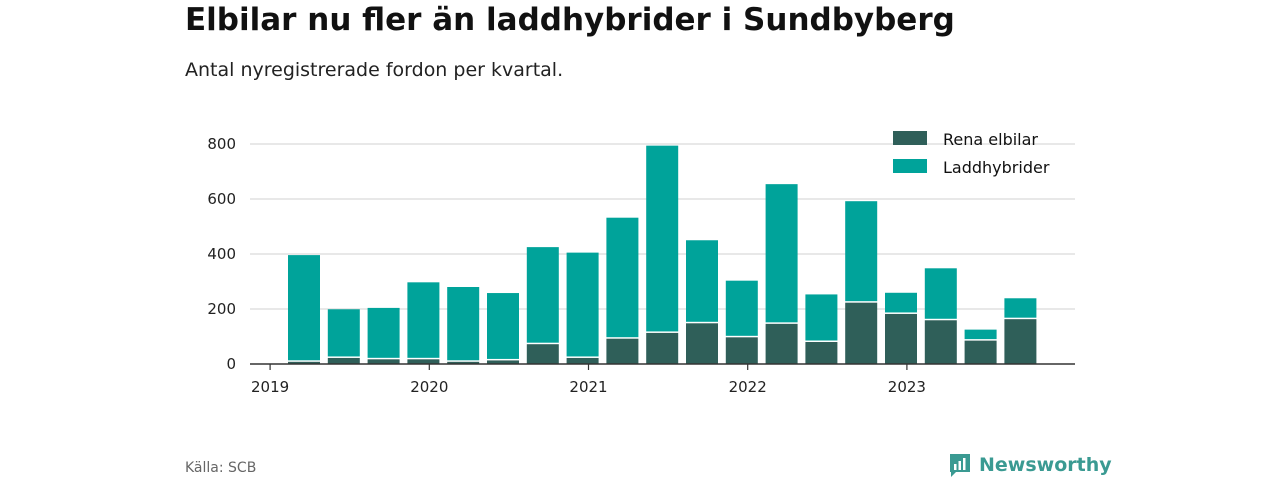 The height and width of the screenshot is (480, 1280). I want to click on newsworthy-logo-icon, so click(960, 465).